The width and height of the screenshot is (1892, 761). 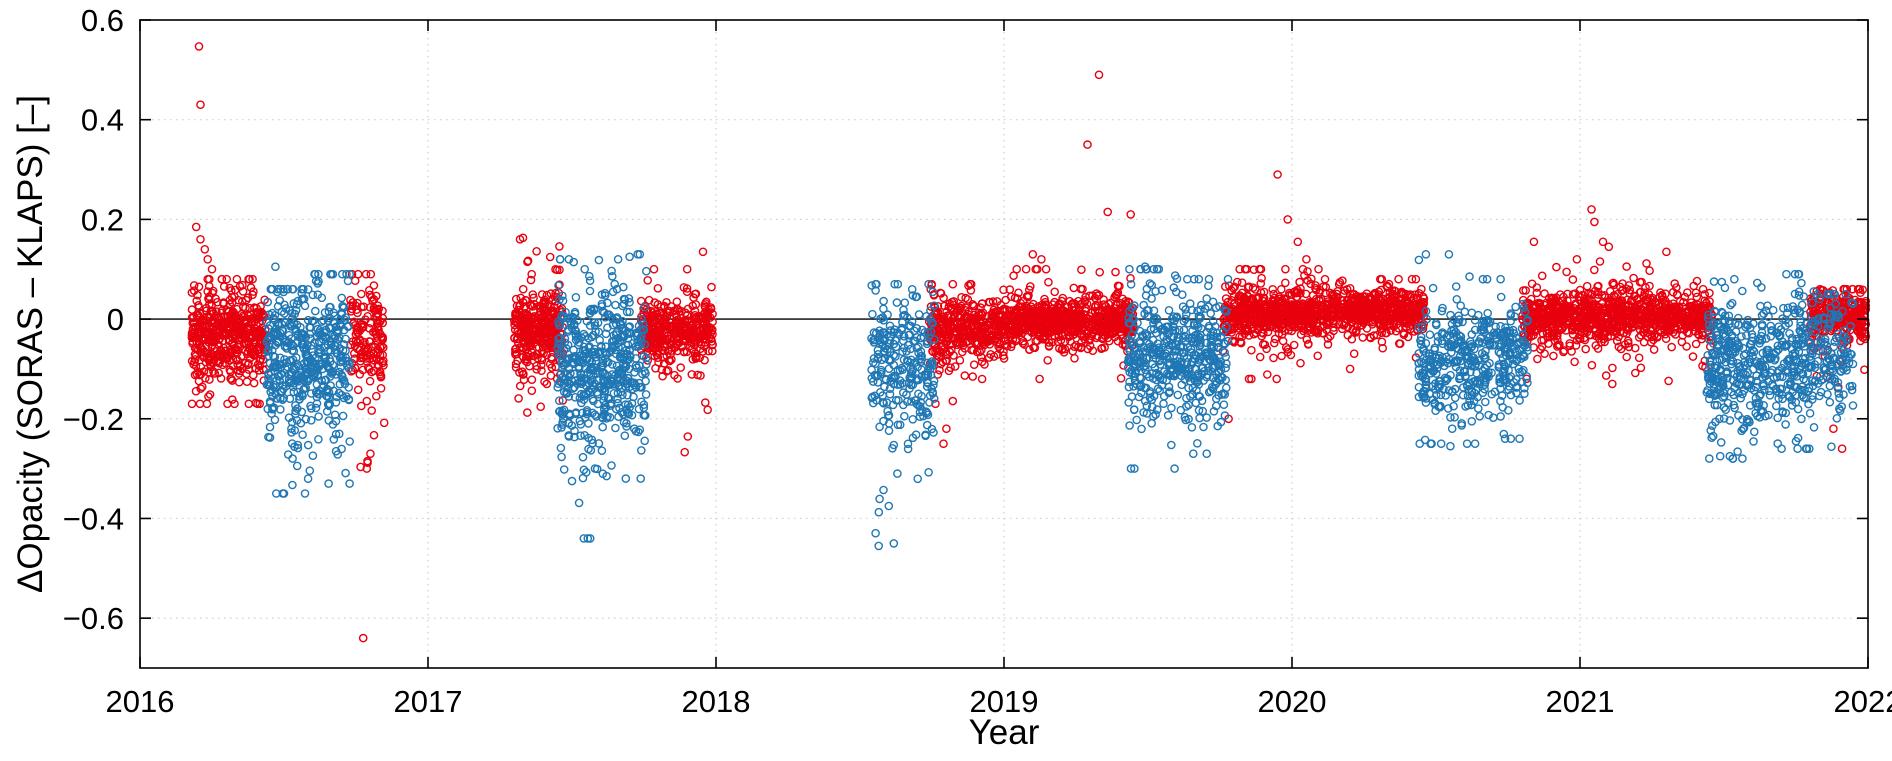 What do you see at coordinates (102, 219) in the screenshot?
I see `y-tick-label: 0.2` at bounding box center [102, 219].